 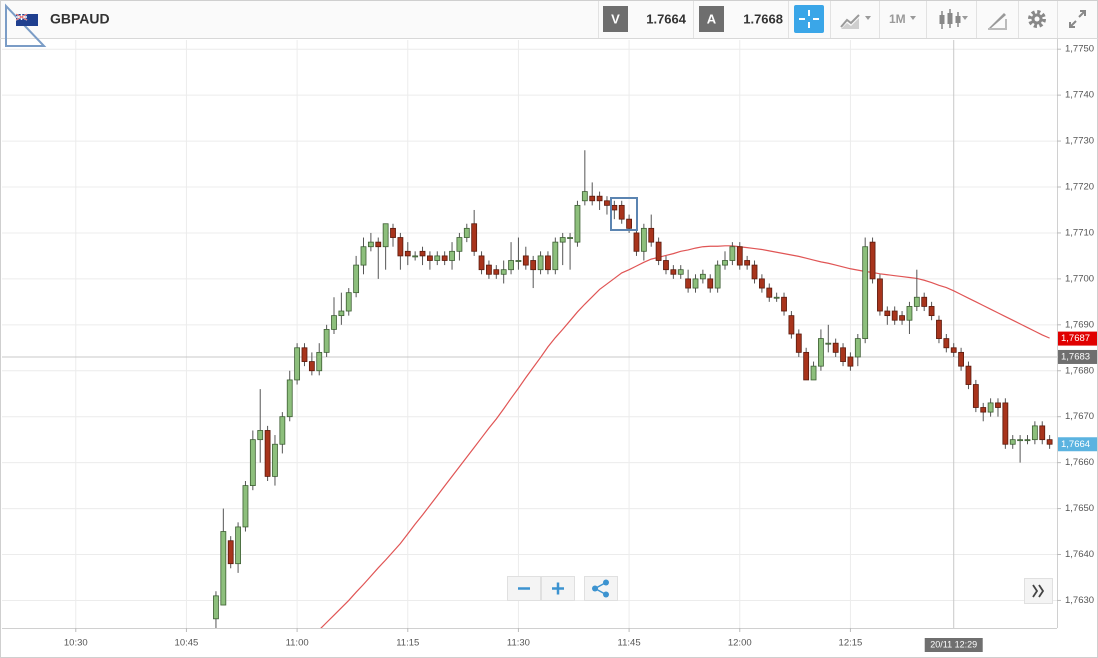 I want to click on timeframe-button: 1M, so click(x=902, y=19).